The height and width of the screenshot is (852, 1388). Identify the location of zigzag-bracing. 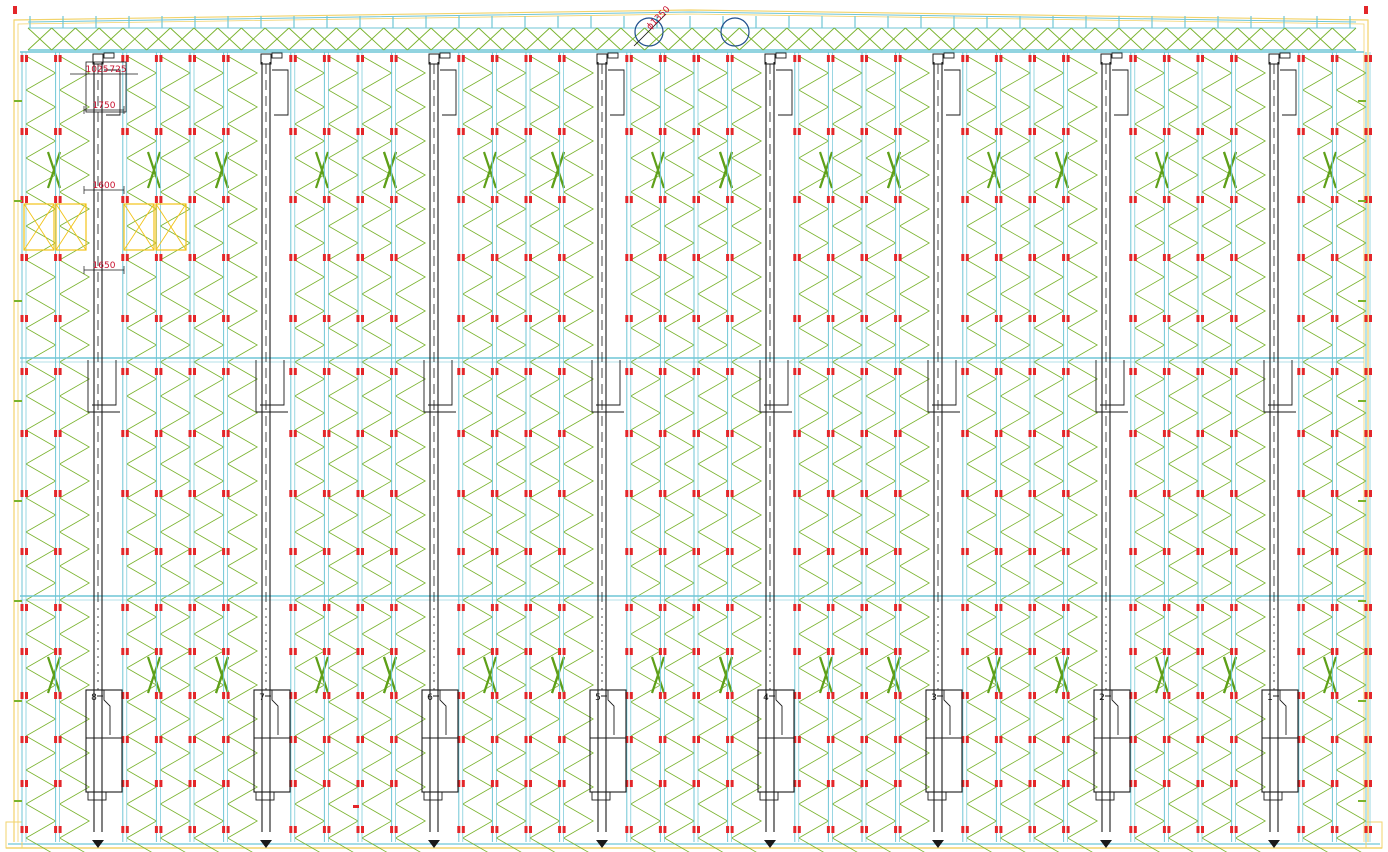
(679, 453).